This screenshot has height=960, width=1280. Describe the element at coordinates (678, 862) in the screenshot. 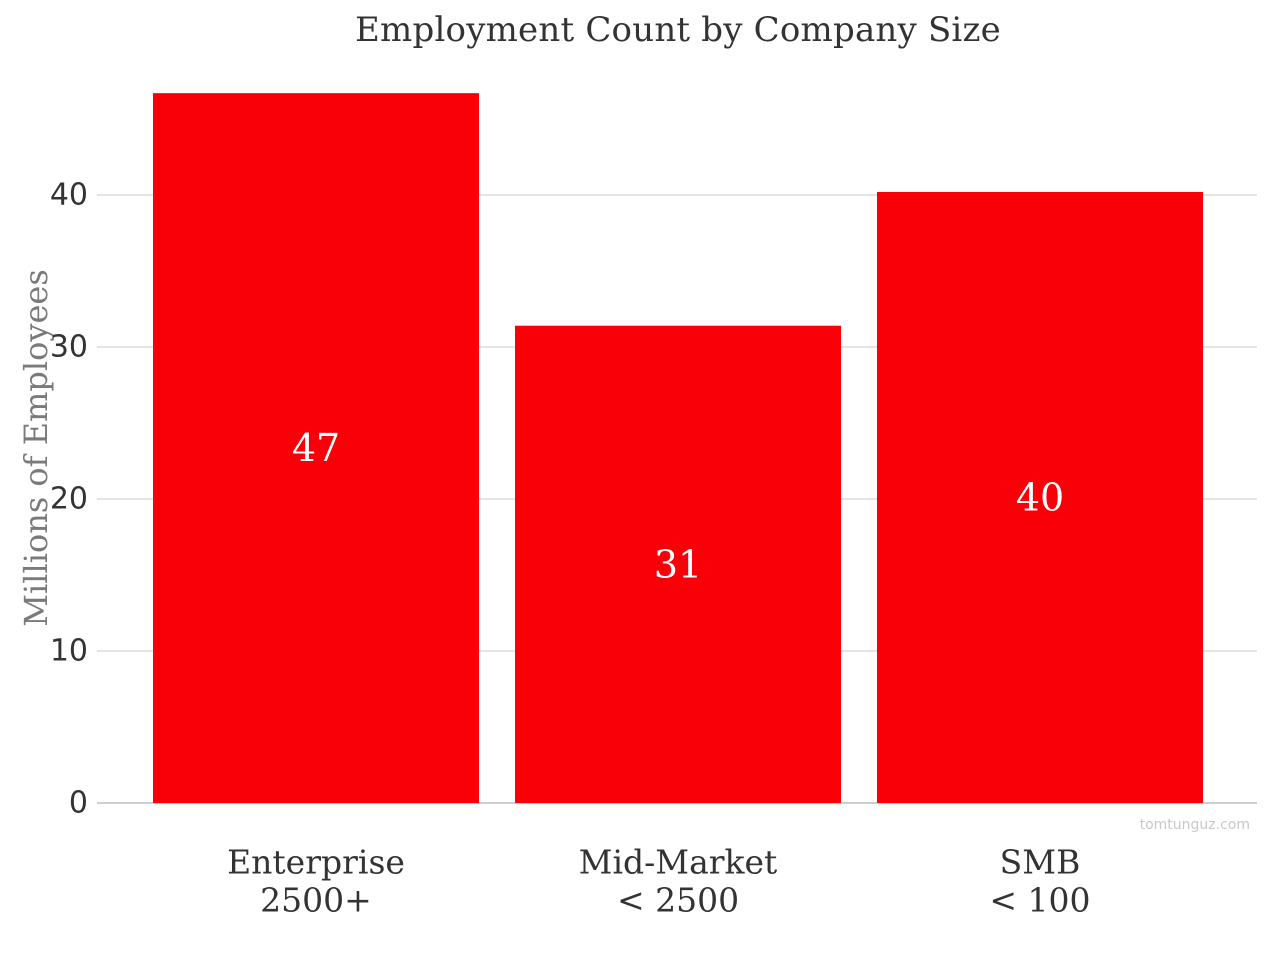

I see `x-tick-label: Mid-Market` at that location.